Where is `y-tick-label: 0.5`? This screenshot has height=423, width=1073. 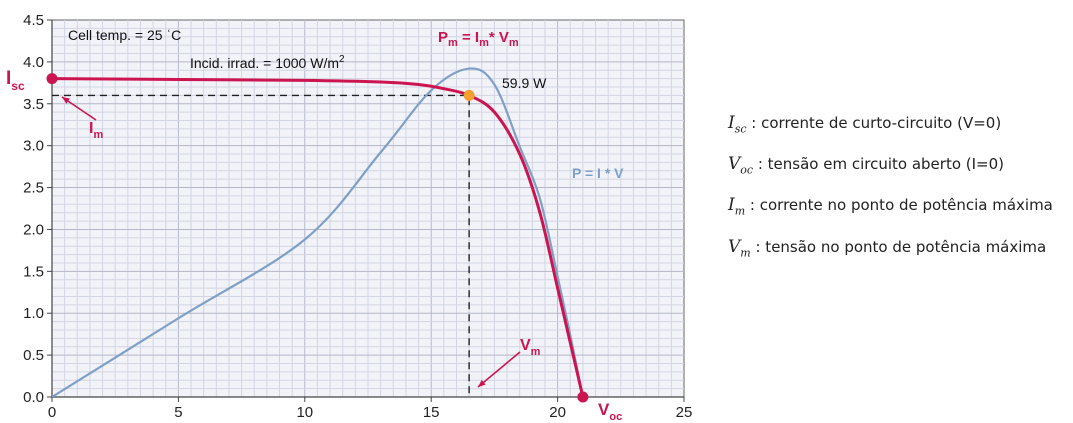
y-tick-label: 0.5 is located at coordinates (33, 355).